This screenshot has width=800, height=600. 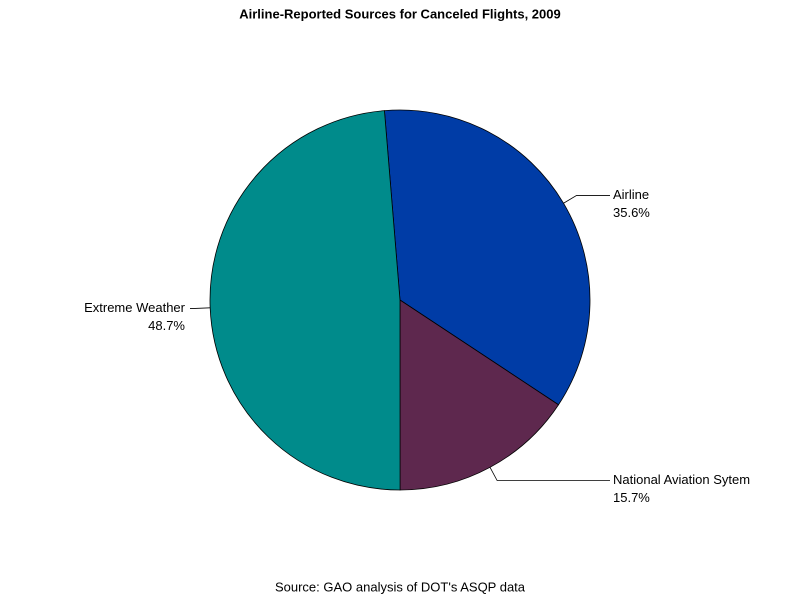 I want to click on value-label: 48.7%, so click(x=166, y=325).